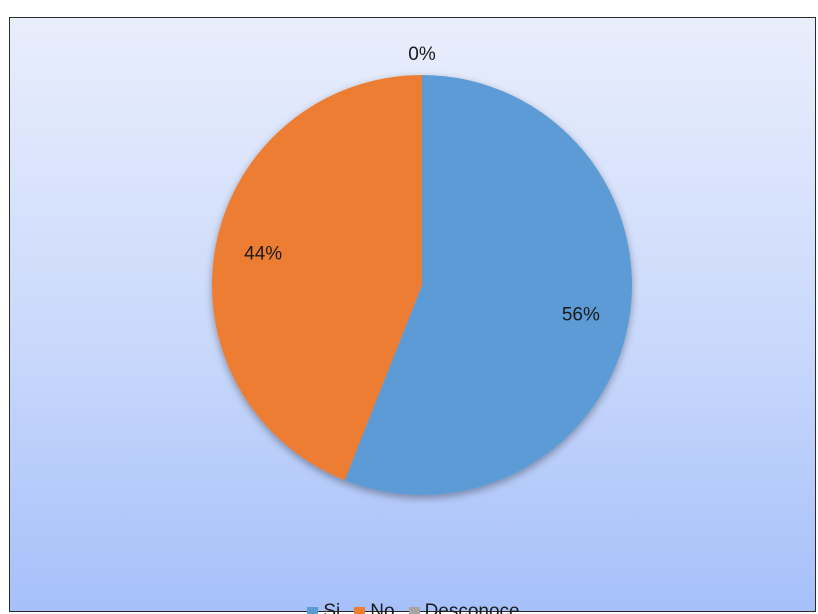 This screenshot has height=614, width=818. I want to click on legend-label-si: Si, so click(332, 607).